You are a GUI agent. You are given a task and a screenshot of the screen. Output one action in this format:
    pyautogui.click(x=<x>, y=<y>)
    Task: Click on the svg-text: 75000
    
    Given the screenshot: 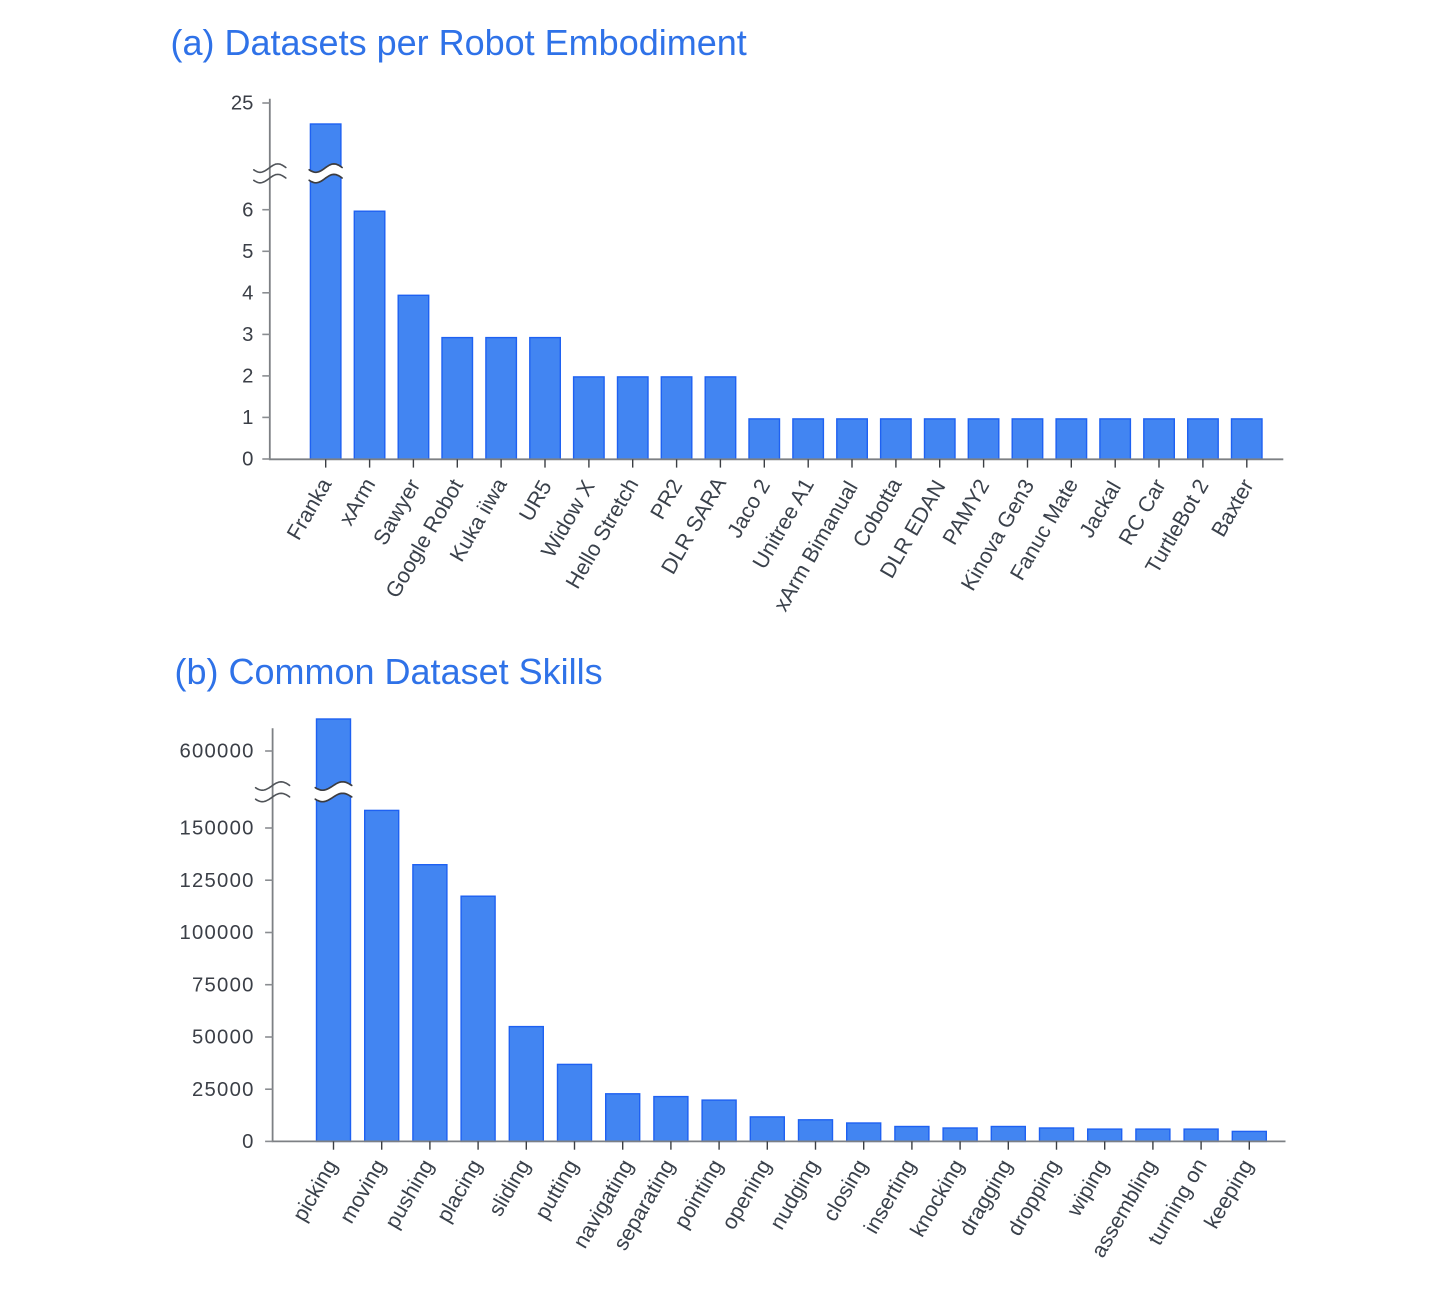 What is the action you would take?
    pyautogui.click(x=223, y=985)
    